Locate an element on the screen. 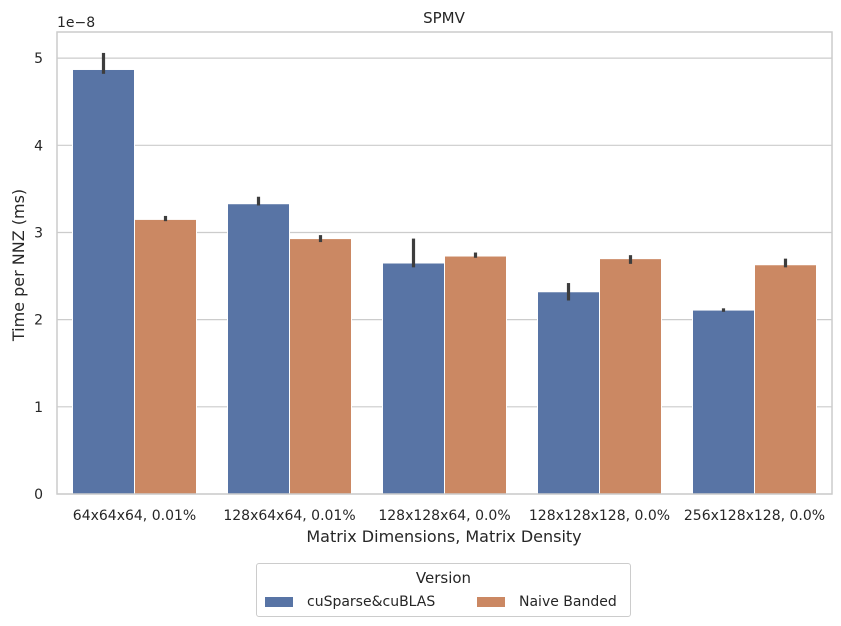  y-axis-label: Time per NNZ (ms) is located at coordinates (18, 265).